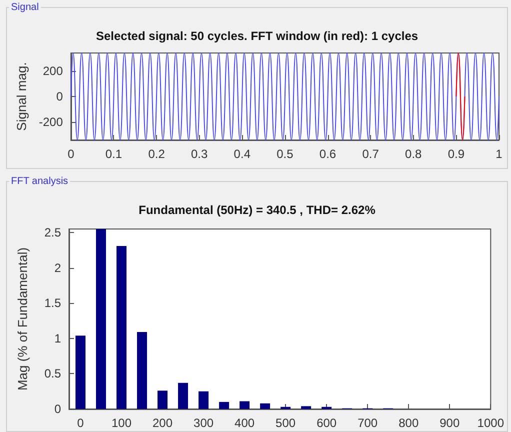 The width and height of the screenshot is (511, 432). I want to click on y-tick-label: -200, so click(51, 122).